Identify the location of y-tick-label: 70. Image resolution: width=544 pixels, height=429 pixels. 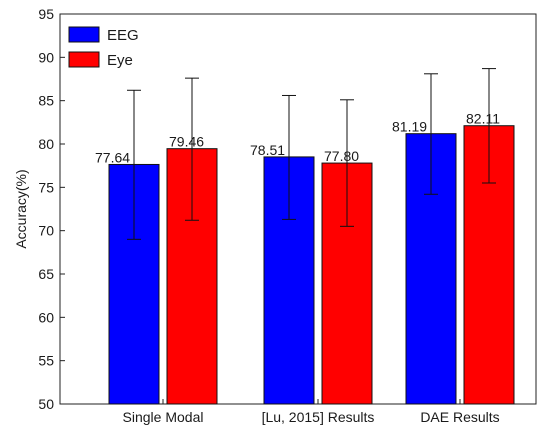
(46, 231).